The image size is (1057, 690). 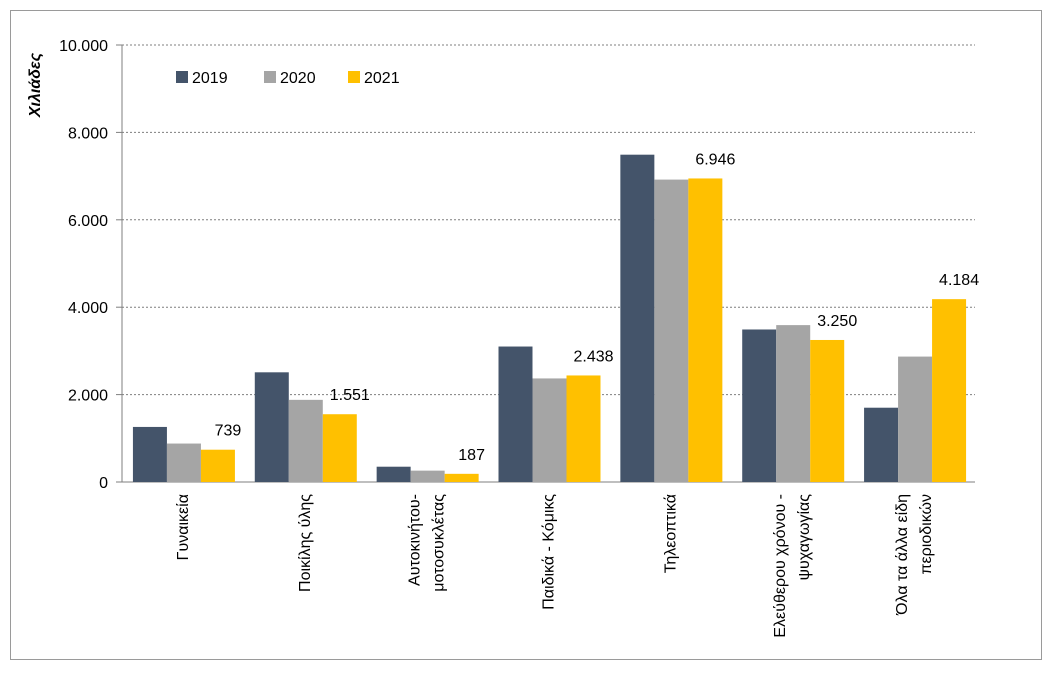 I want to click on y-axis-label: Χιλιάδες, so click(x=35, y=85).